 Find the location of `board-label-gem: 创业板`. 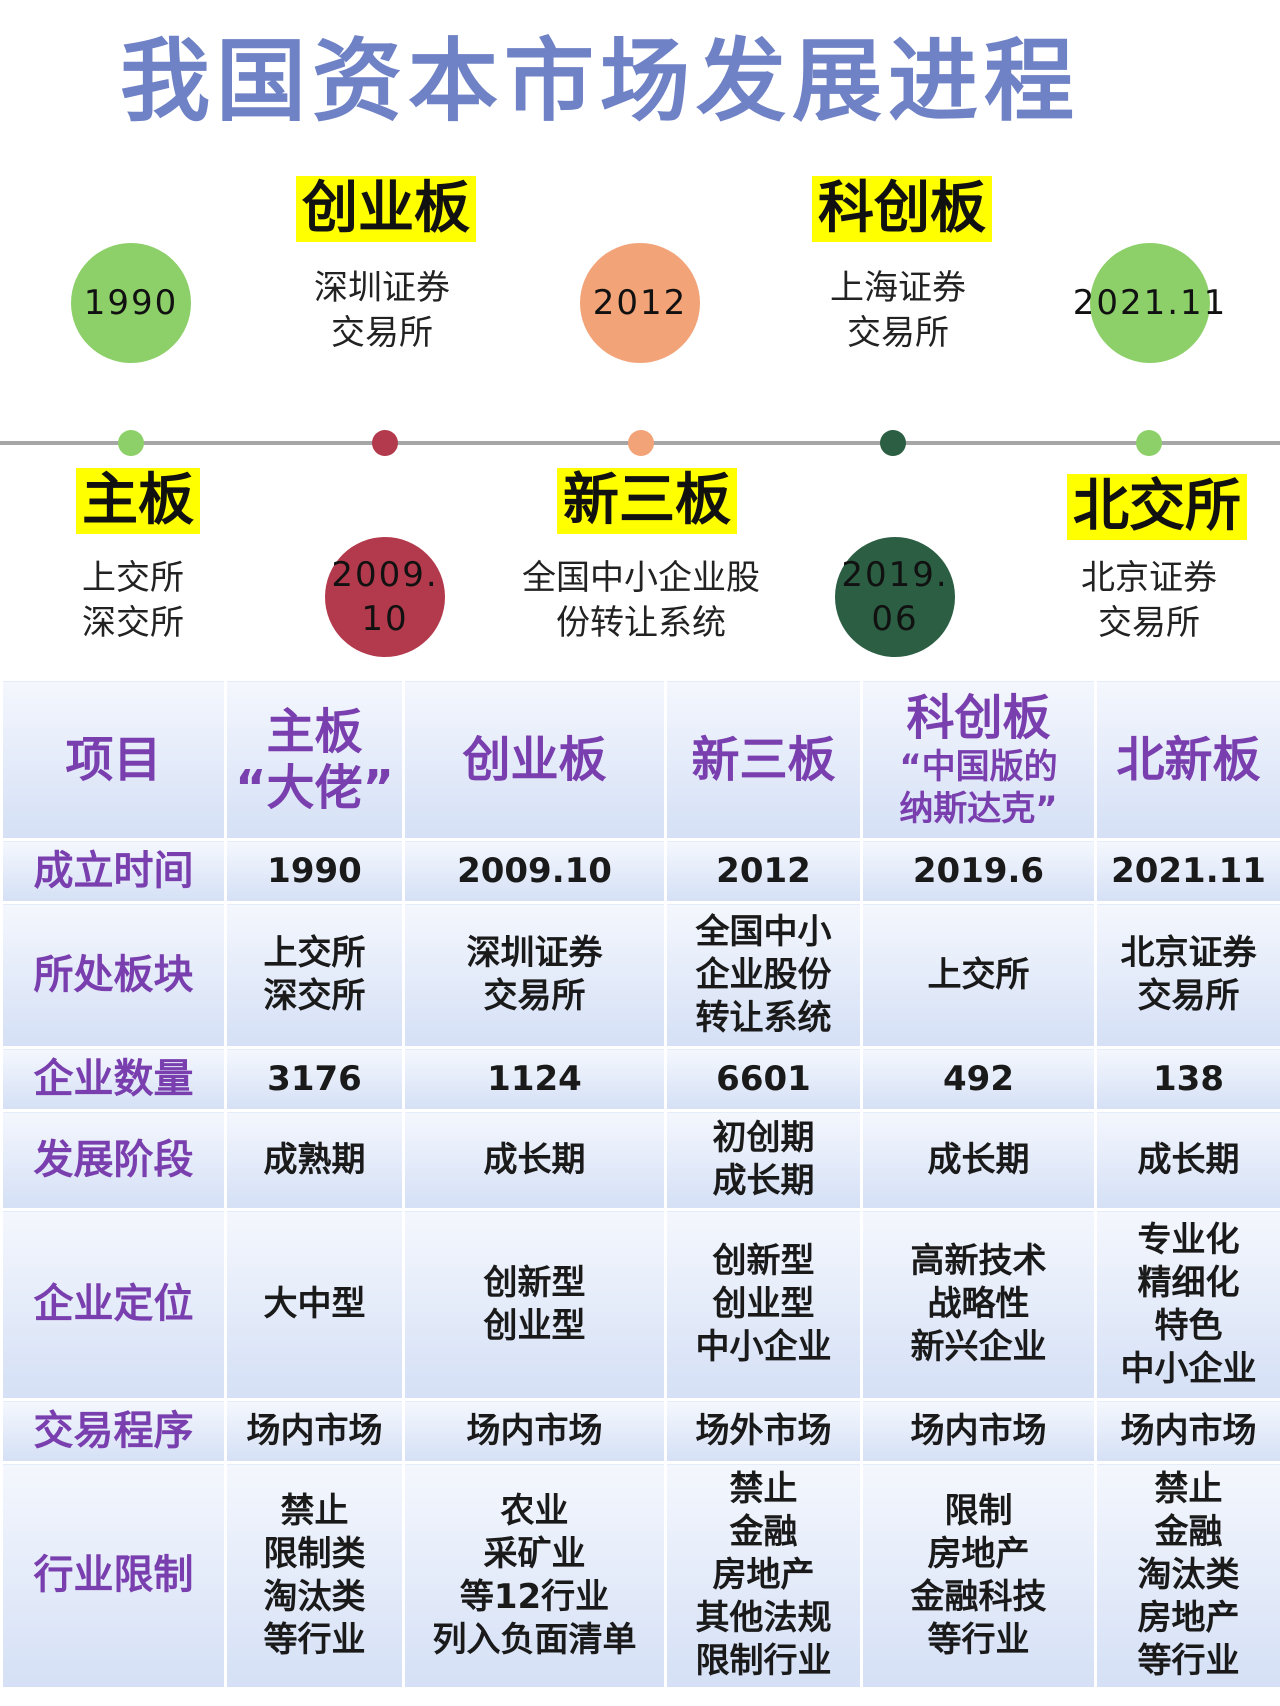

board-label-gem: 创业板 is located at coordinates (386, 209).